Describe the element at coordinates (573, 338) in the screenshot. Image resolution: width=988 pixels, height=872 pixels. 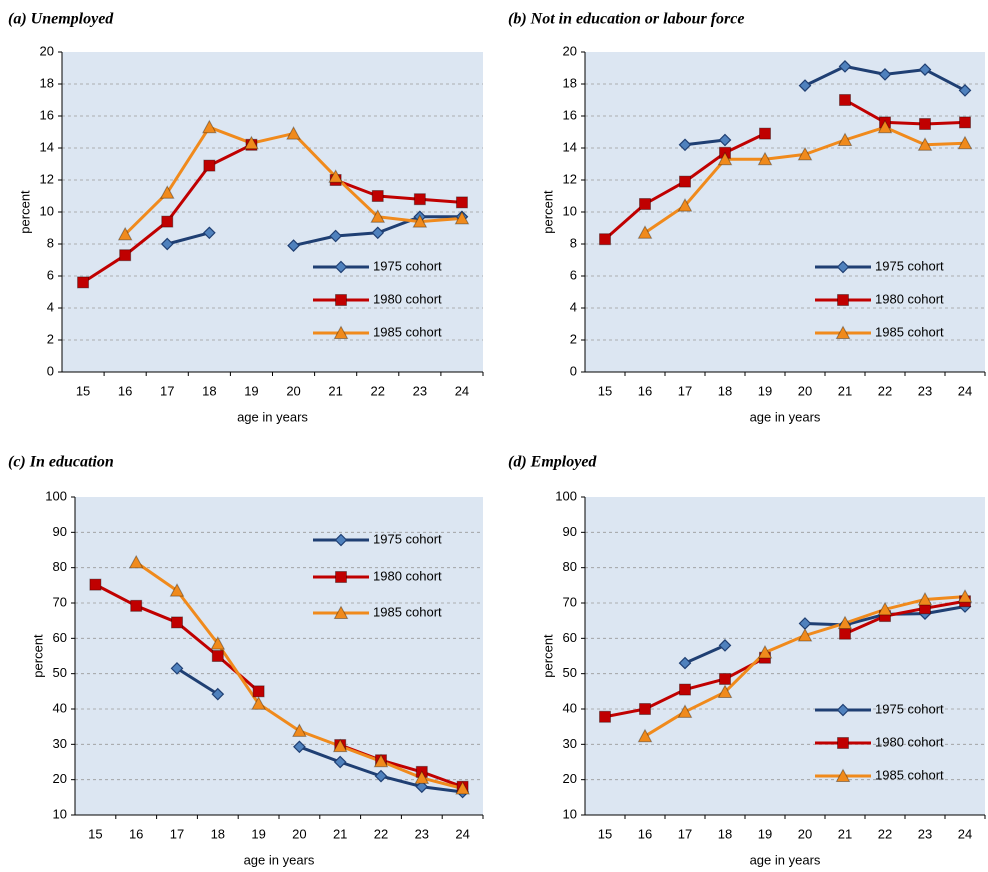
I see `y-tick-label: 2` at that location.